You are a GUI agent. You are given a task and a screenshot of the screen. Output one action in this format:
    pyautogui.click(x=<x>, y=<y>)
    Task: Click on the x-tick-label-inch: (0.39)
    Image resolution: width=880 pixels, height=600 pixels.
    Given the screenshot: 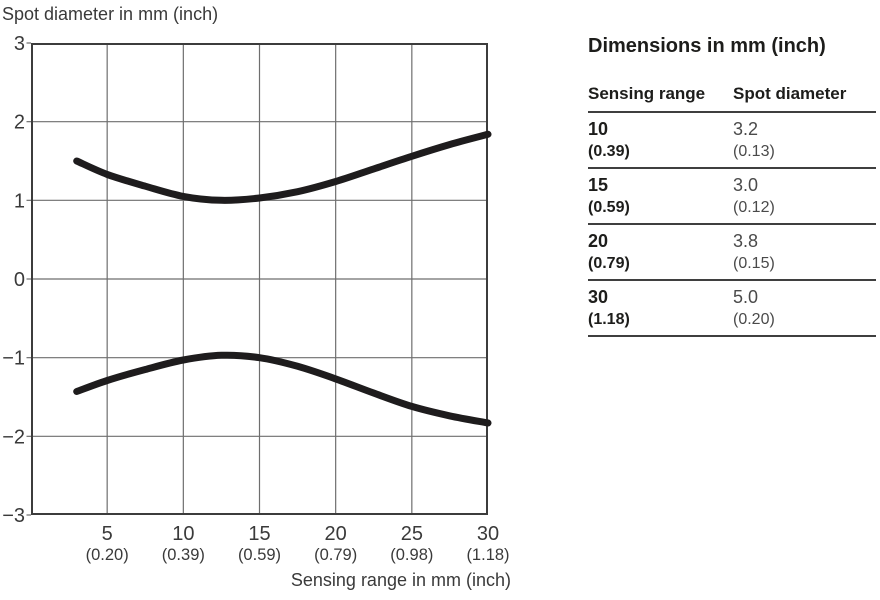 What is the action you would take?
    pyautogui.click(x=183, y=555)
    